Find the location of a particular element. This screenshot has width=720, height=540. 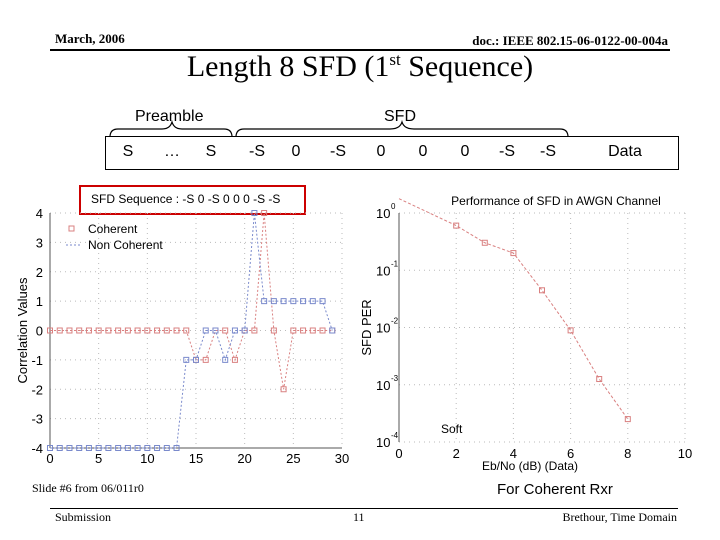

legend-label: Coherent is located at coordinates (113, 229).